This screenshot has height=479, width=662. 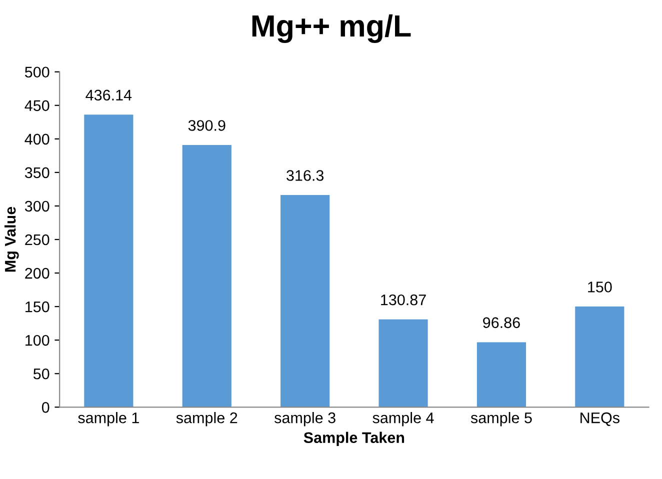 I want to click on y-tick-label: 150, so click(x=38, y=306).